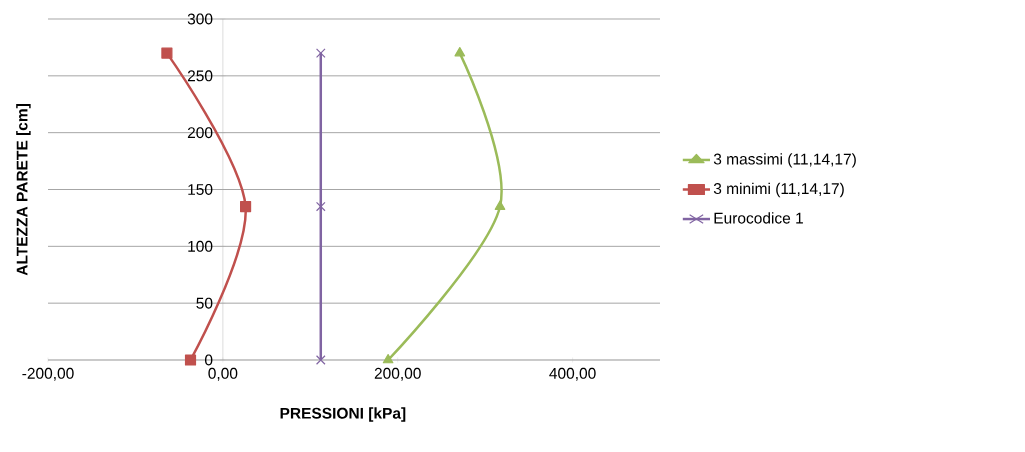 The height and width of the screenshot is (452, 1025). What do you see at coordinates (223, 374) in the screenshot?
I see `x-tick-label: 0,00` at bounding box center [223, 374].